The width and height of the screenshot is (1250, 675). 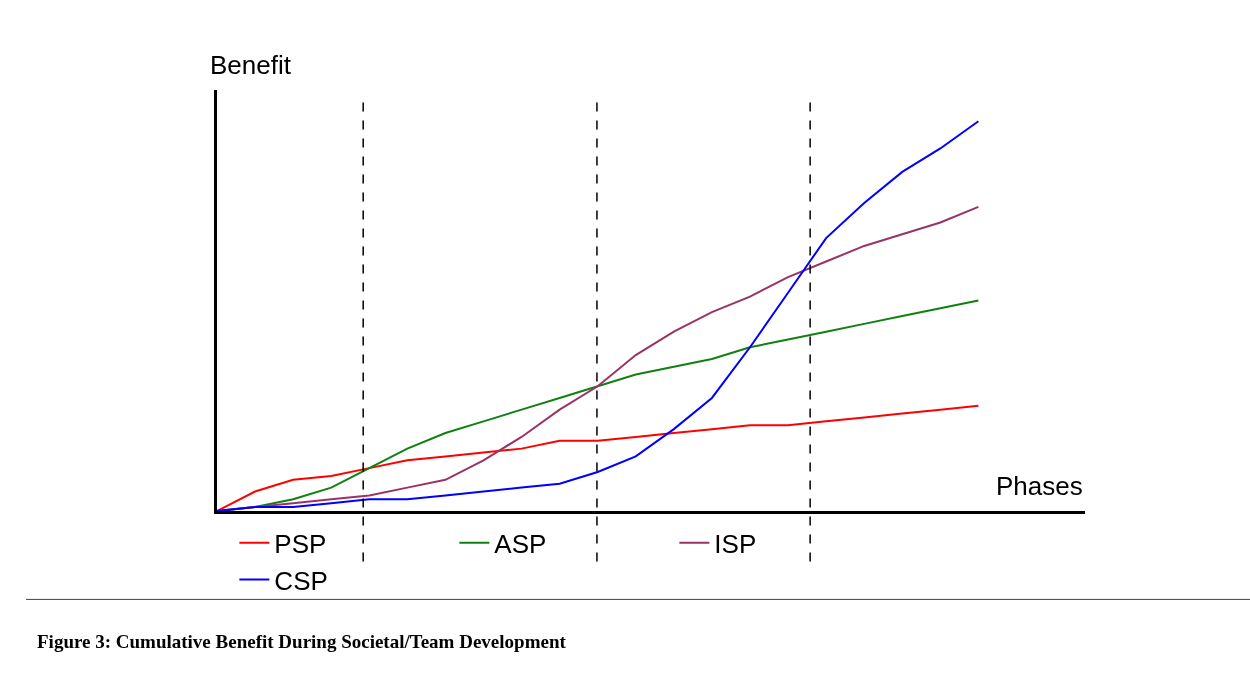 What do you see at coordinates (251, 65) in the screenshot?
I see `y-axis-title: Benefit` at bounding box center [251, 65].